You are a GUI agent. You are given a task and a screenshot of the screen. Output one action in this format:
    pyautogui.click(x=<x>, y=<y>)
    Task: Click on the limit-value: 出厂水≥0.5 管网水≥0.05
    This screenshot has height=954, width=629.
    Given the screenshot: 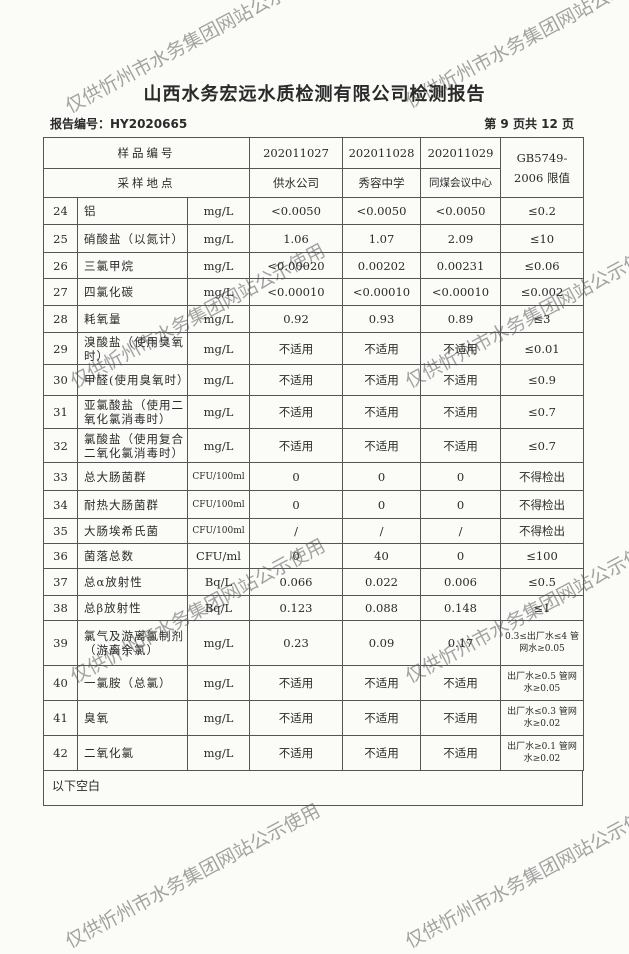 What is the action you would take?
    pyautogui.click(x=542, y=683)
    